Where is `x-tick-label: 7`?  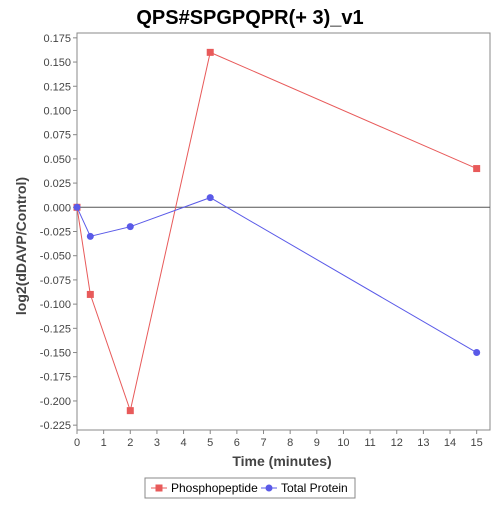
x-tick-label: 7 is located at coordinates (263, 443).